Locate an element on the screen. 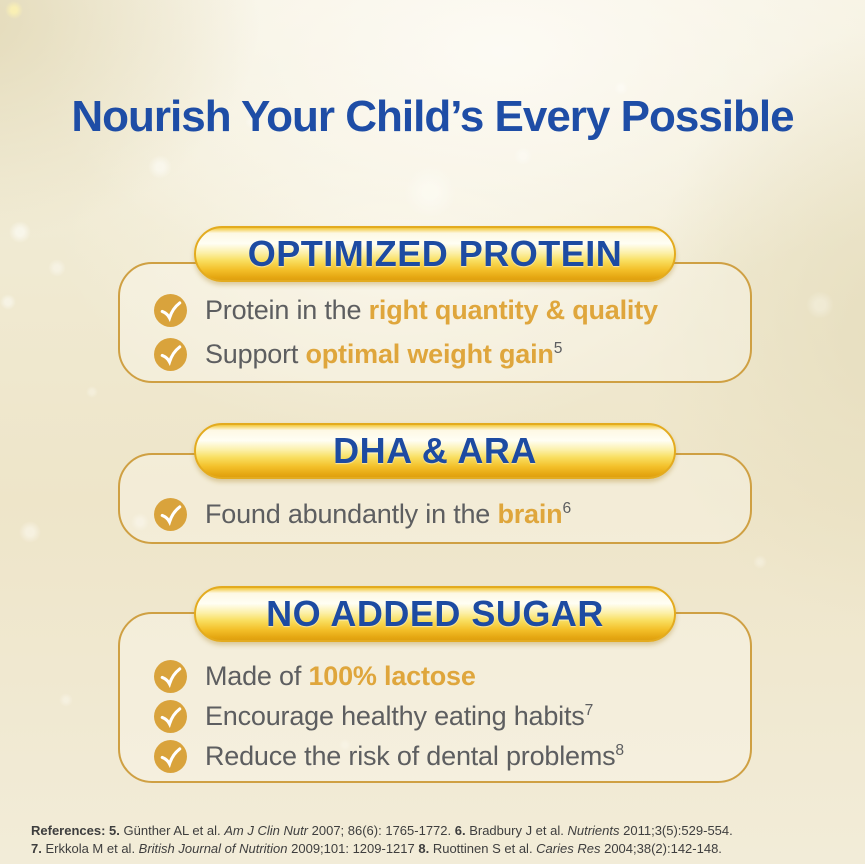 The width and height of the screenshot is (865, 864). section-banner-label: DHA & ARA is located at coordinates (435, 450).